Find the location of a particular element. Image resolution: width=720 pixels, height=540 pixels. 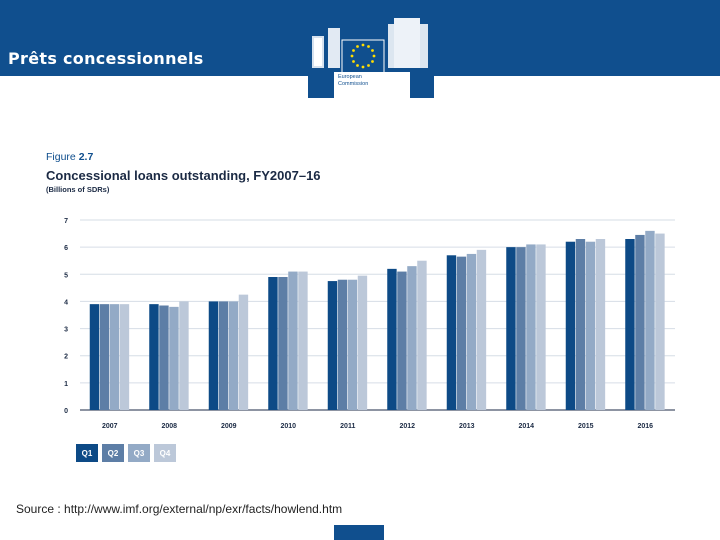

y-tick-label: 6 is located at coordinates (66, 248).